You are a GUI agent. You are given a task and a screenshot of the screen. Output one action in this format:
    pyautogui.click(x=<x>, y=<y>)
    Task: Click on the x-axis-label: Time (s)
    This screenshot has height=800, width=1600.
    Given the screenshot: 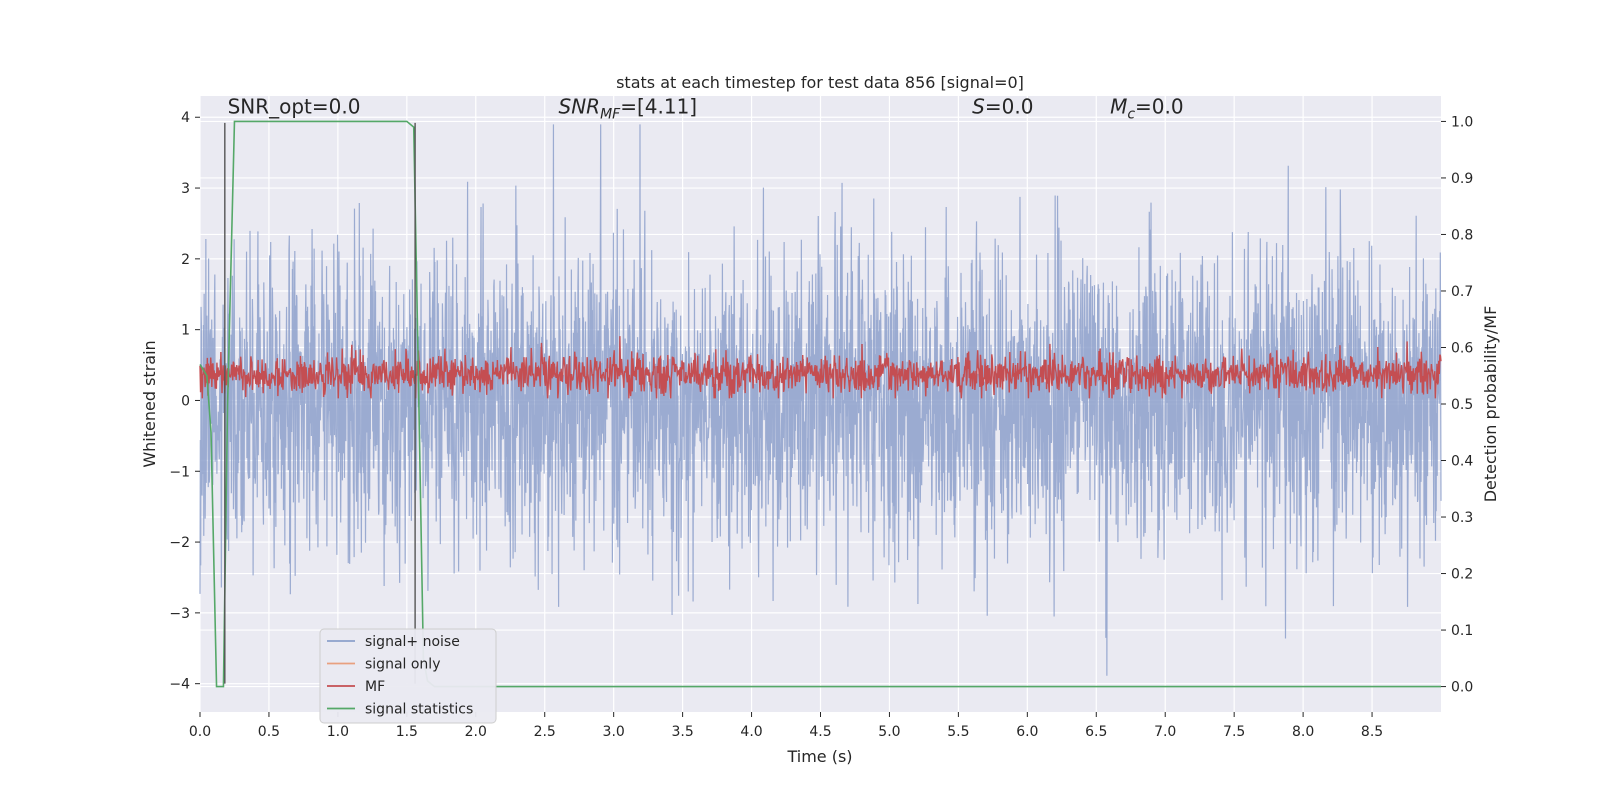 What is the action you would take?
    pyautogui.click(x=819, y=756)
    